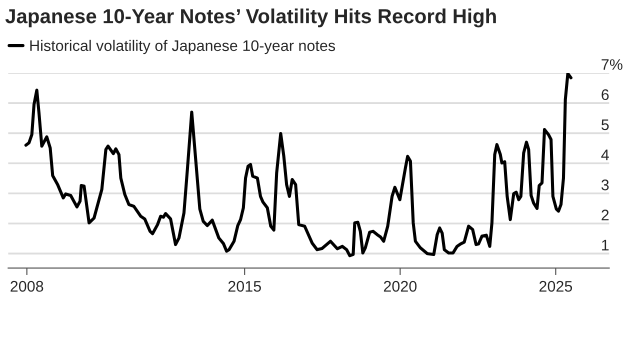 This screenshot has height=341, width=630. Describe the element at coordinates (183, 47) in the screenshot. I see `legend-label: Historical volatility of Japanese 10-year notes` at that location.